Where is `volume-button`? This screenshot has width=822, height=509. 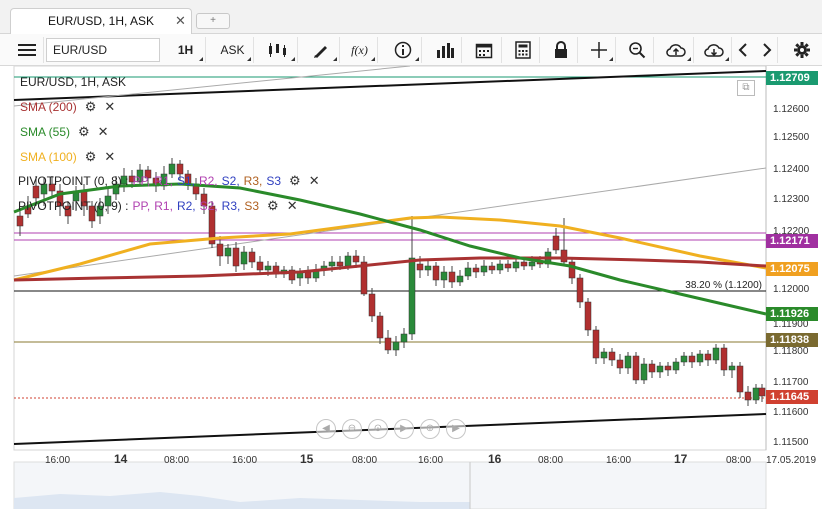 volume-button is located at coordinates (445, 50).